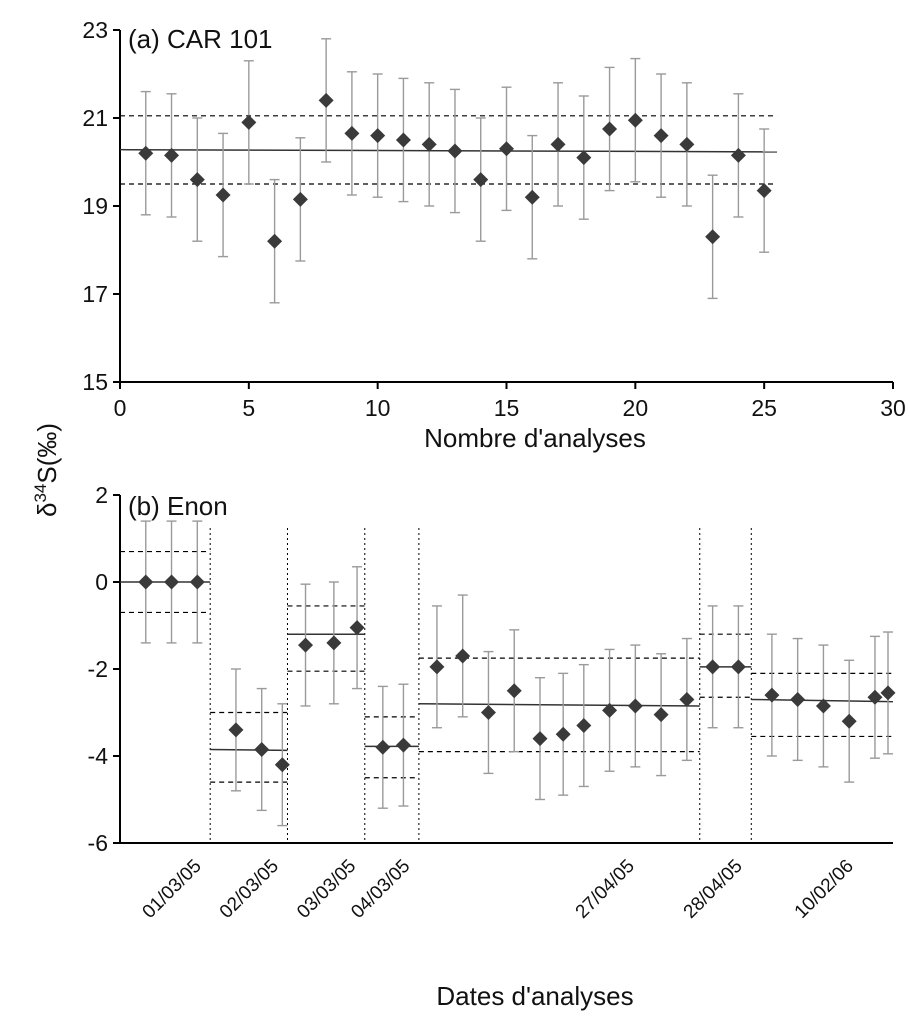 Image resolution: width=910 pixels, height=1019 pixels. What do you see at coordinates (47, 510) in the screenshot?
I see `ylabel-delta: δ` at bounding box center [47, 510].